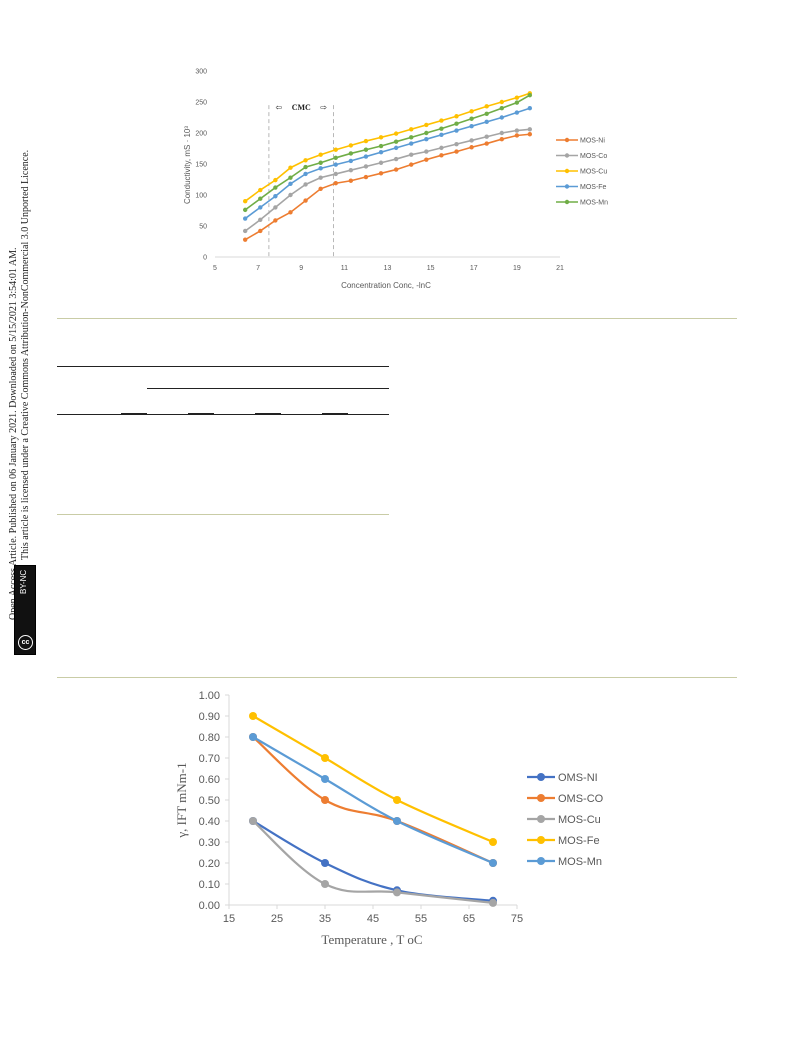 The width and height of the screenshot is (793, 1039). What do you see at coordinates (201, 103) in the screenshot?
I see `y-tick-label: 250` at bounding box center [201, 103].